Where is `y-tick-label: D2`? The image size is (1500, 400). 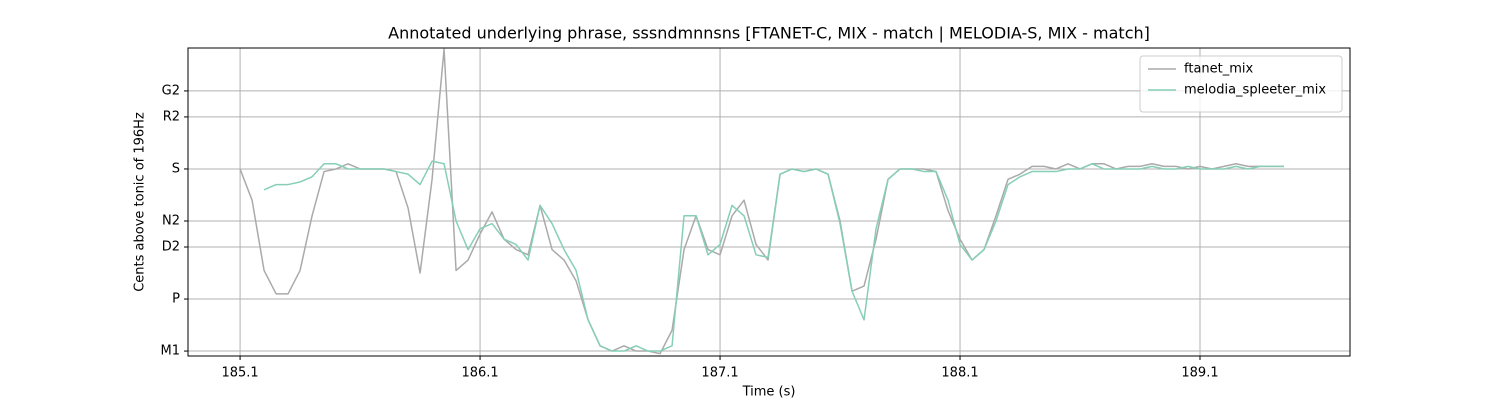 y-tick-label: D2 is located at coordinates (171, 247).